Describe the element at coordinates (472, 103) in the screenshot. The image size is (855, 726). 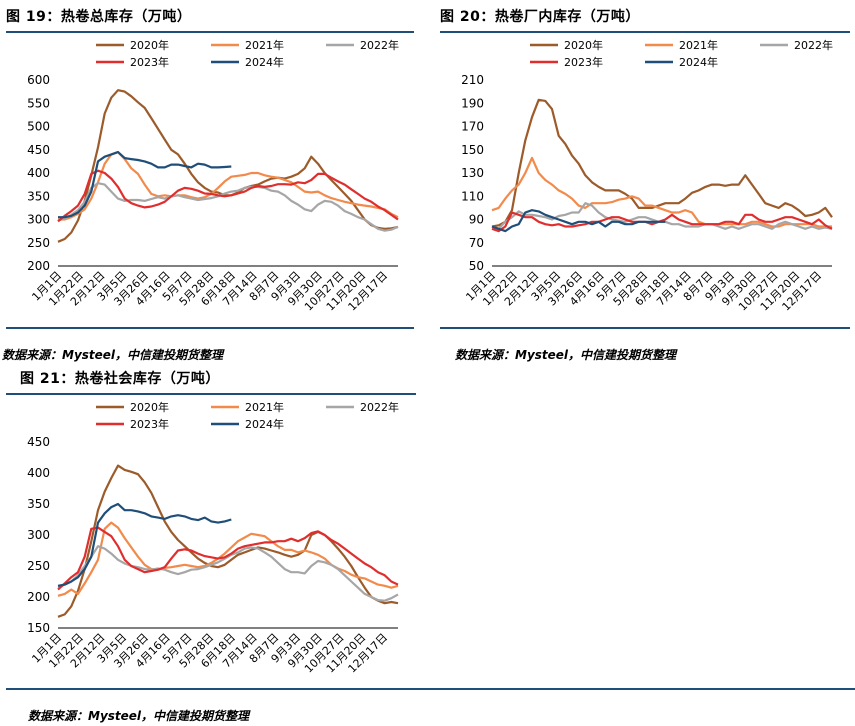
I see `y-tick-label: 190` at that location.